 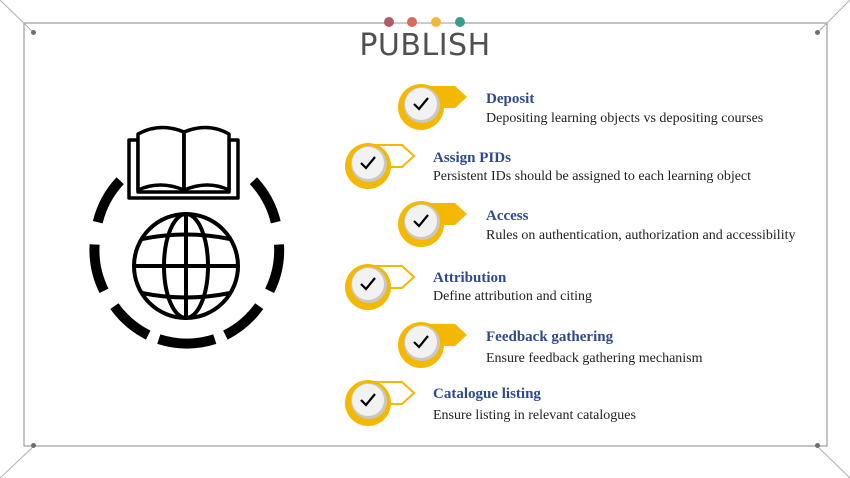 What do you see at coordinates (510, 99) in the screenshot?
I see `item-heading: Deposit` at bounding box center [510, 99].